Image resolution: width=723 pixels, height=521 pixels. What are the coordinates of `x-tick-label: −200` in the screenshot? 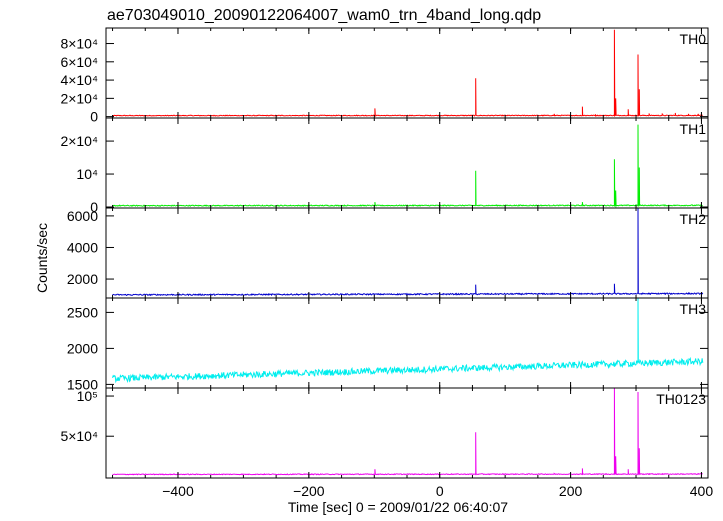 It's located at (309, 491).